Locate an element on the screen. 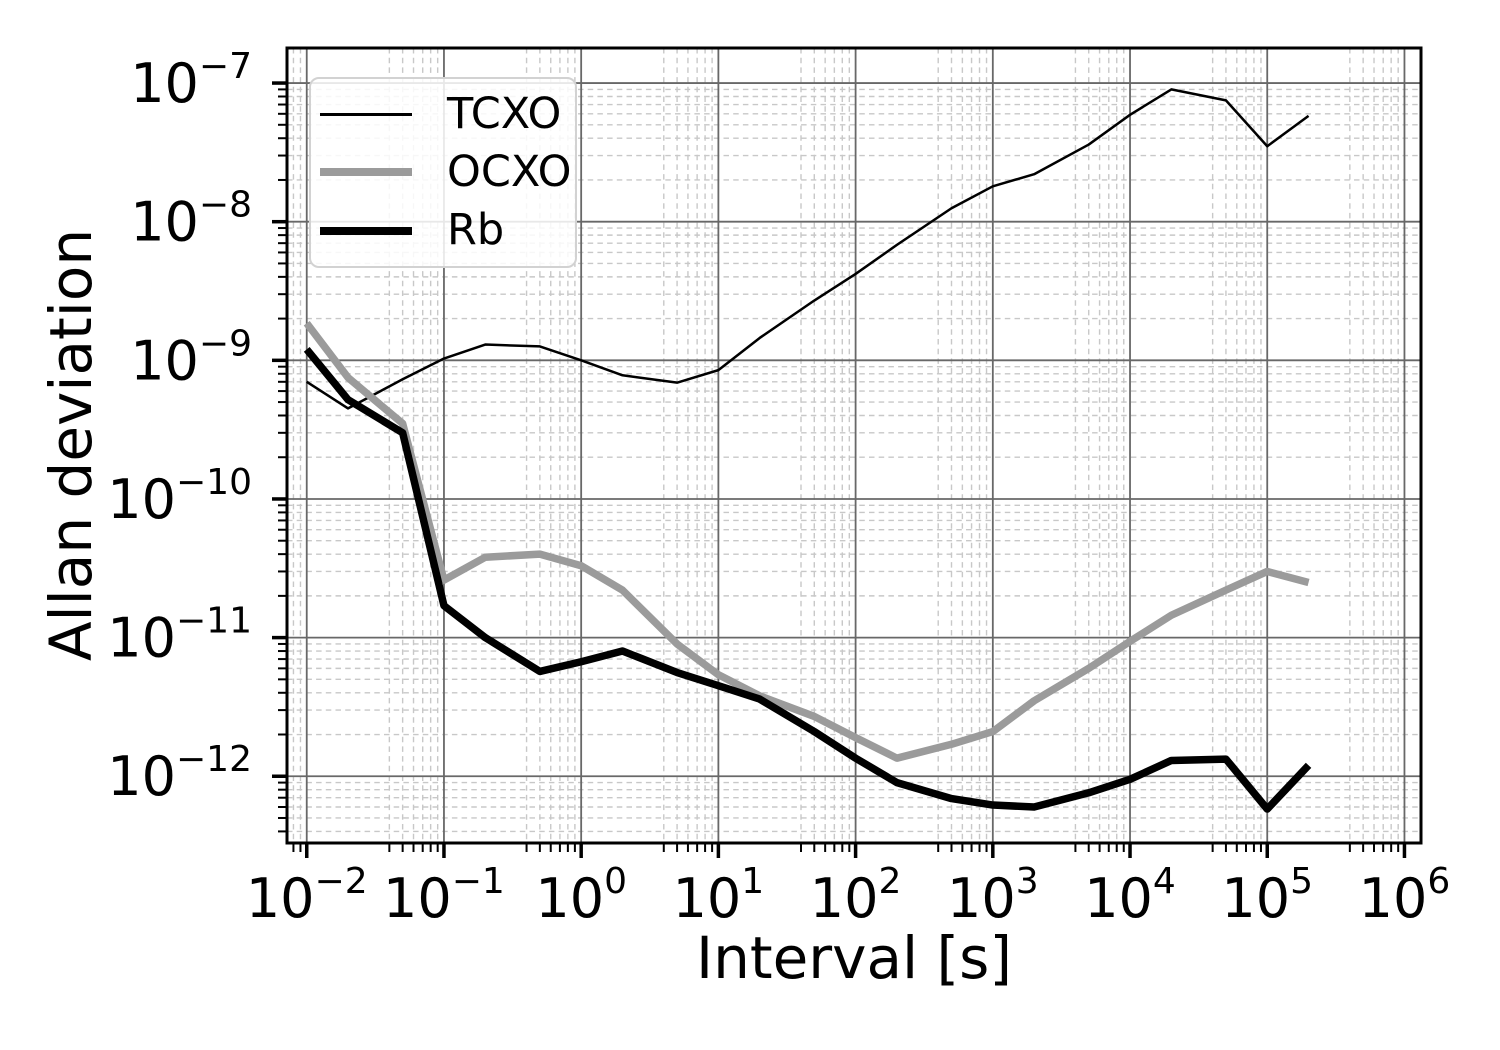 The width and height of the screenshot is (1500, 1050). x-tick-label-1e2: 10² is located at coordinates (856, 895).